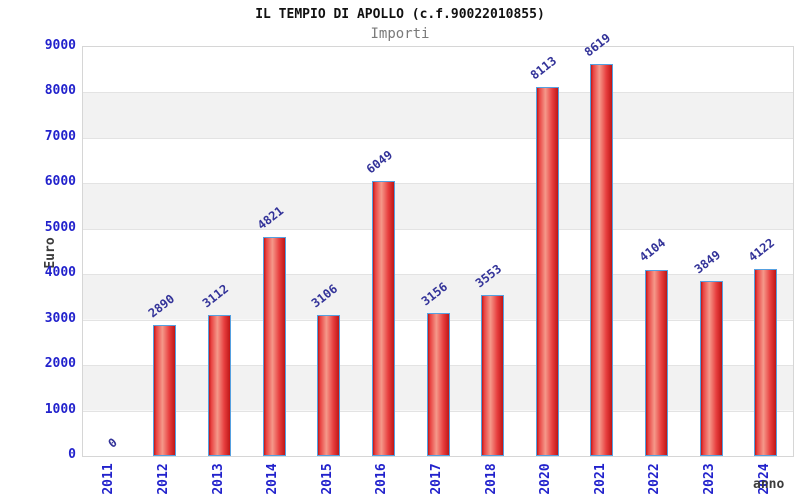  What do you see at coordinates (60, 409) in the screenshot?
I see `y-tick-label: 1000` at bounding box center [60, 409].